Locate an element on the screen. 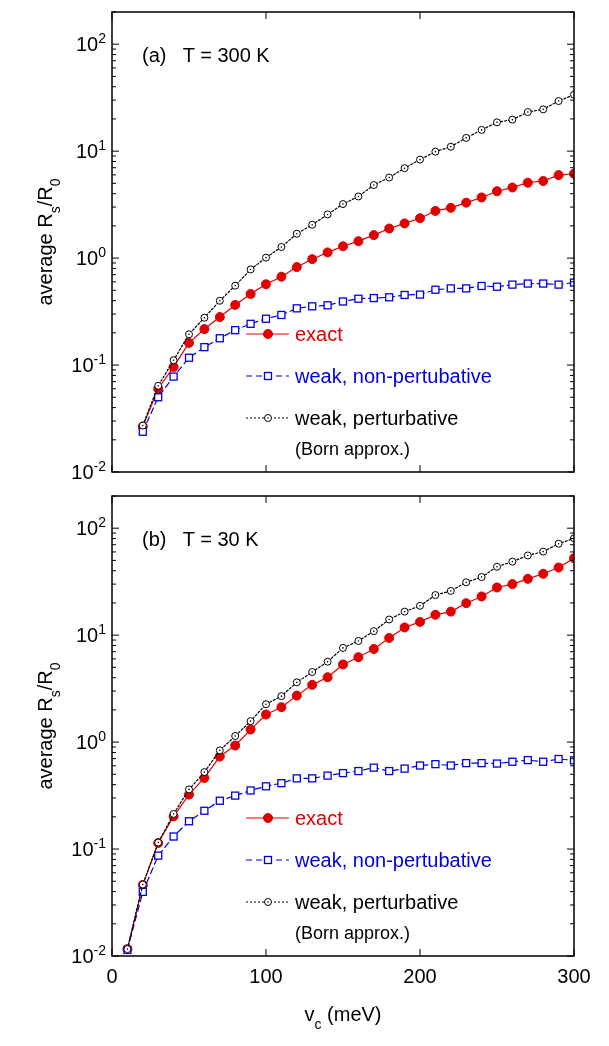 This screenshot has width=609, height=1046. text: (a) T = 300 K is located at coordinates (206, 55).